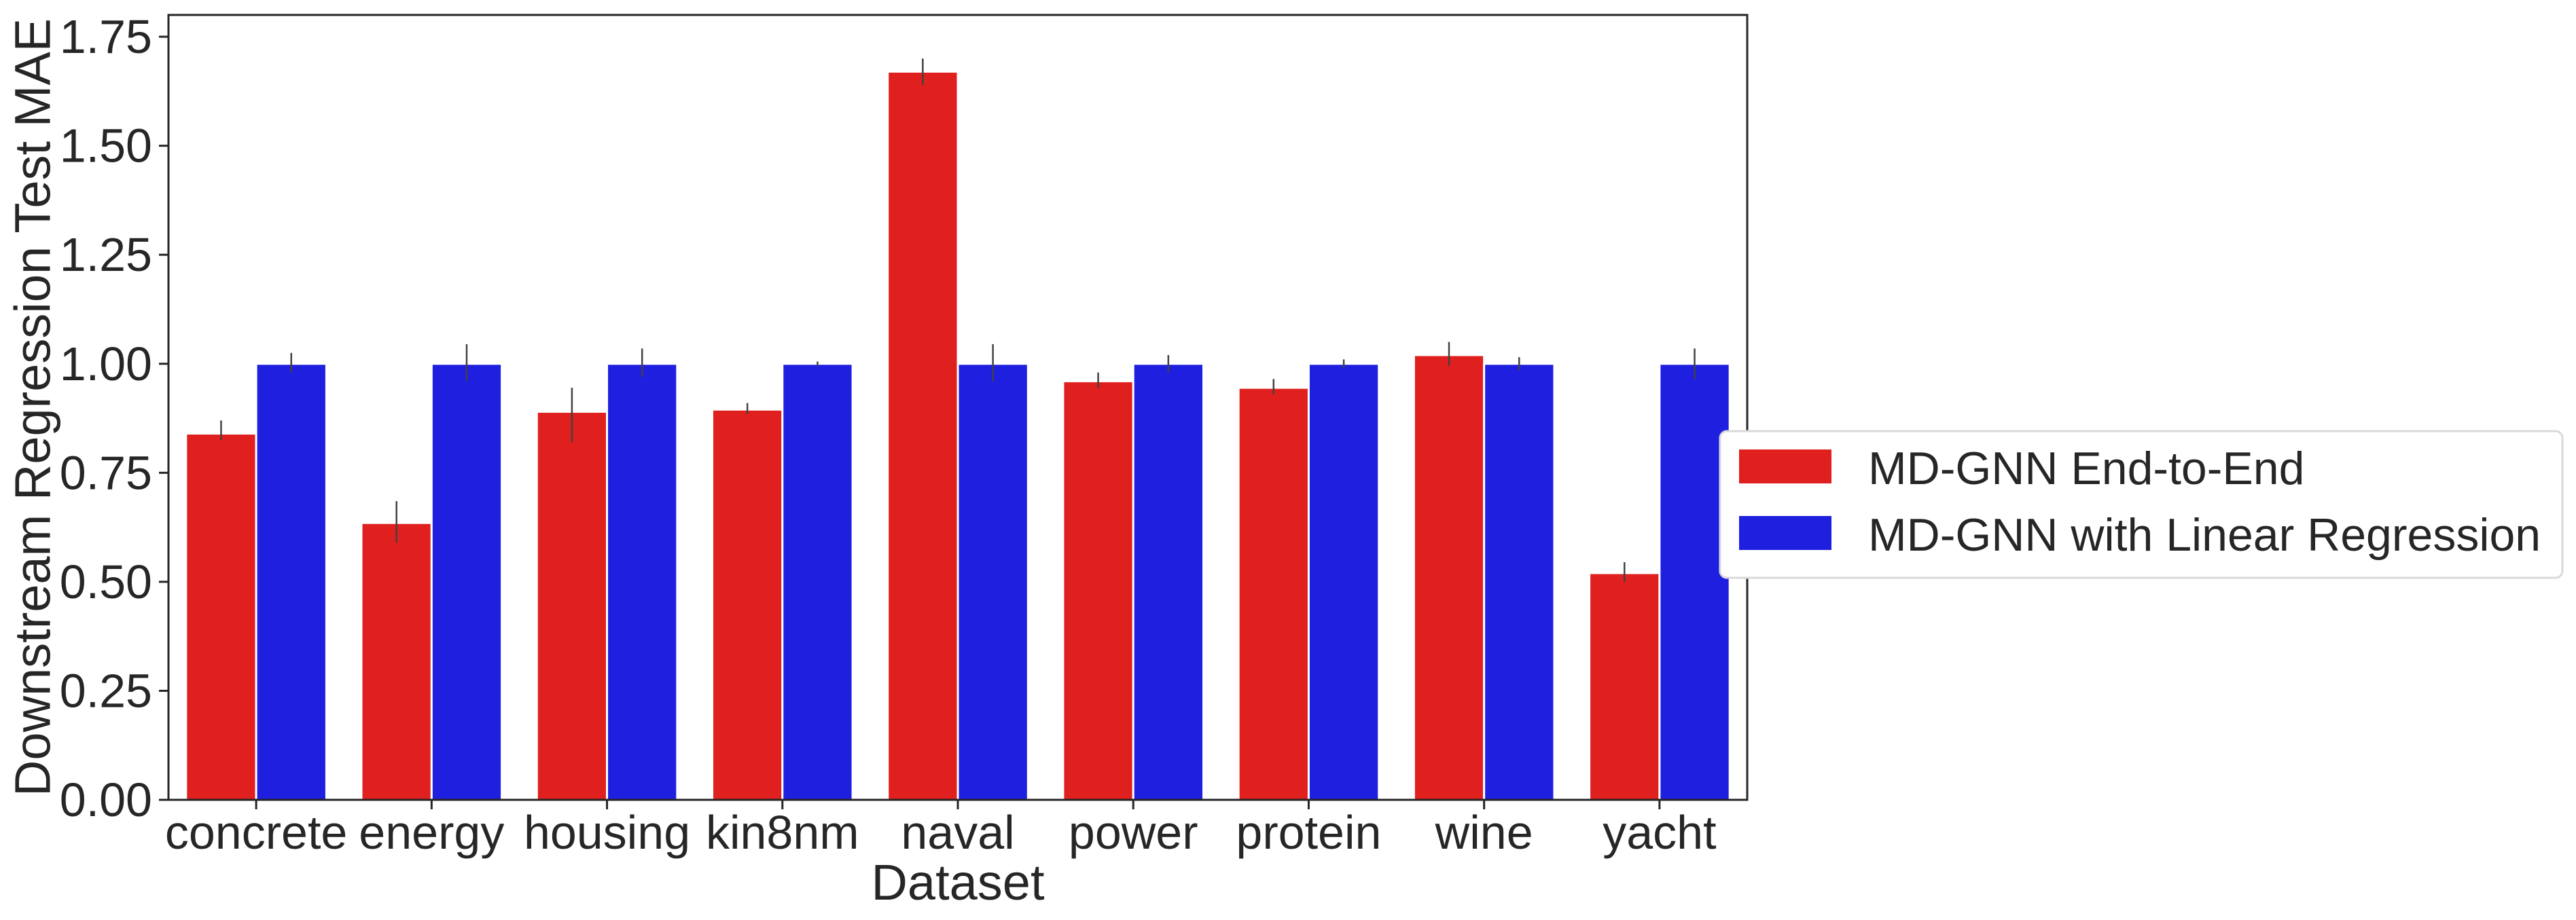 The image size is (2576, 920). What do you see at coordinates (106, 472) in the screenshot?
I see `y-tick-label: 0.75` at bounding box center [106, 472].